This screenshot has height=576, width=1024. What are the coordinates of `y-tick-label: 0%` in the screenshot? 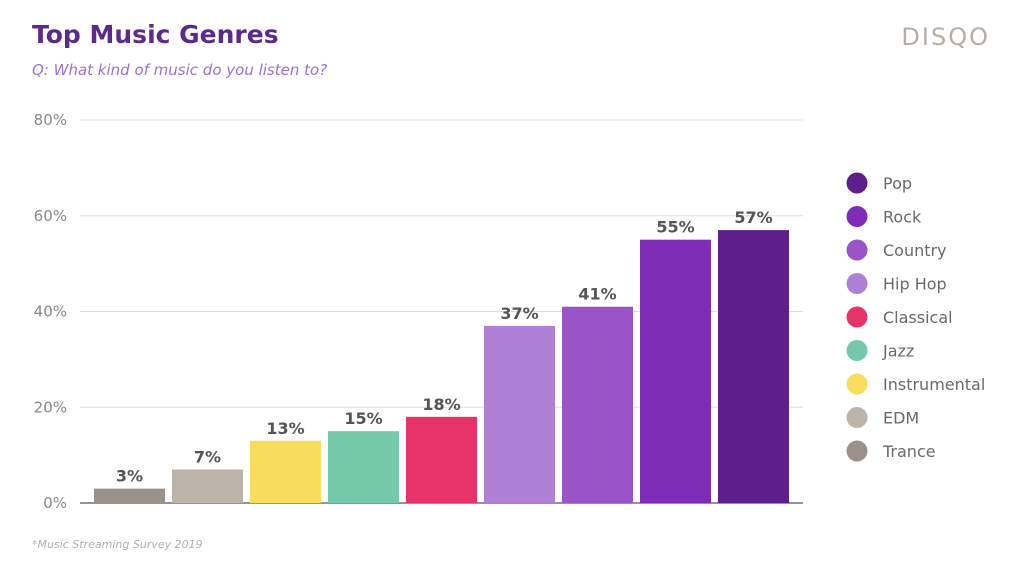 It's located at (55, 503).